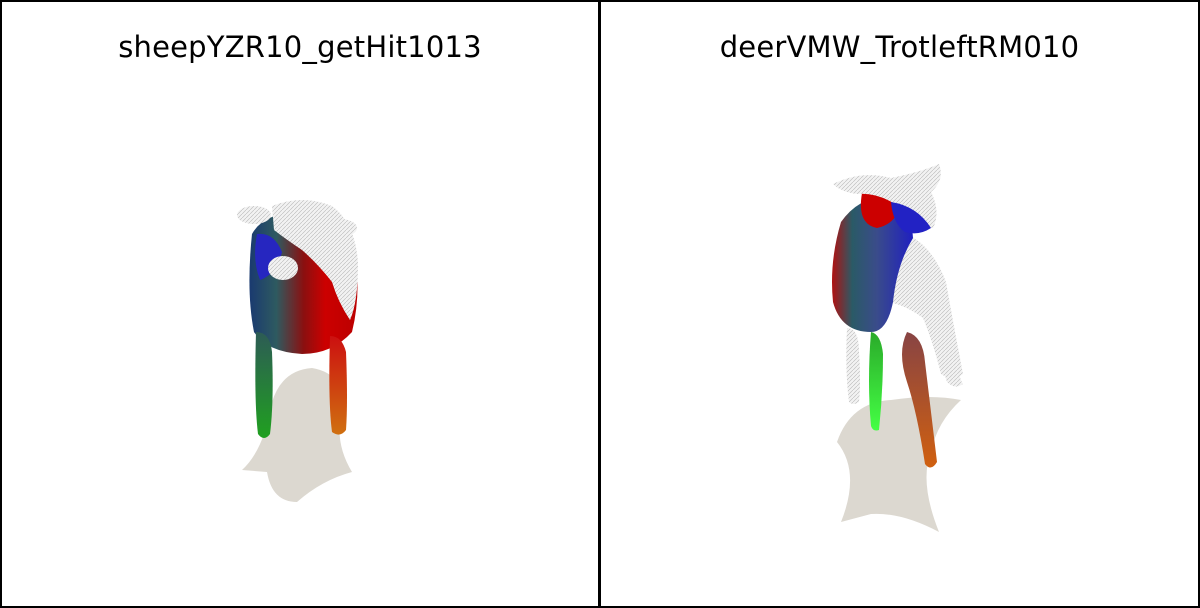 The height and width of the screenshot is (608, 1200). I want to click on deer-leg-mid, so click(876, 381).